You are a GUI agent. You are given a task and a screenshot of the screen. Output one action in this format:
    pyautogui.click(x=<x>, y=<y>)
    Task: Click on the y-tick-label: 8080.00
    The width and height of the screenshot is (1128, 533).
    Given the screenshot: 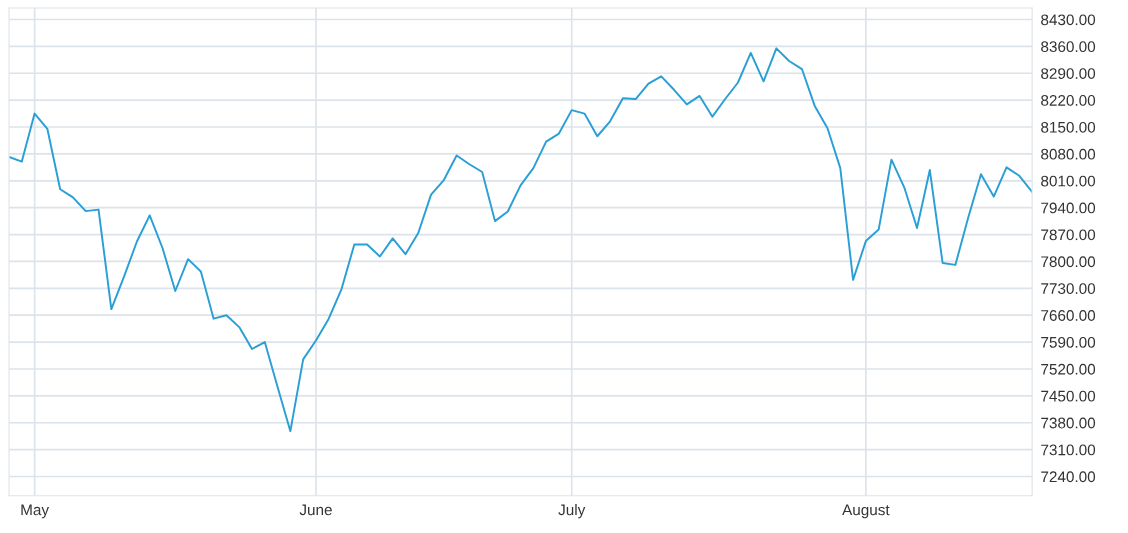 What is the action you would take?
    pyautogui.click(x=1068, y=154)
    